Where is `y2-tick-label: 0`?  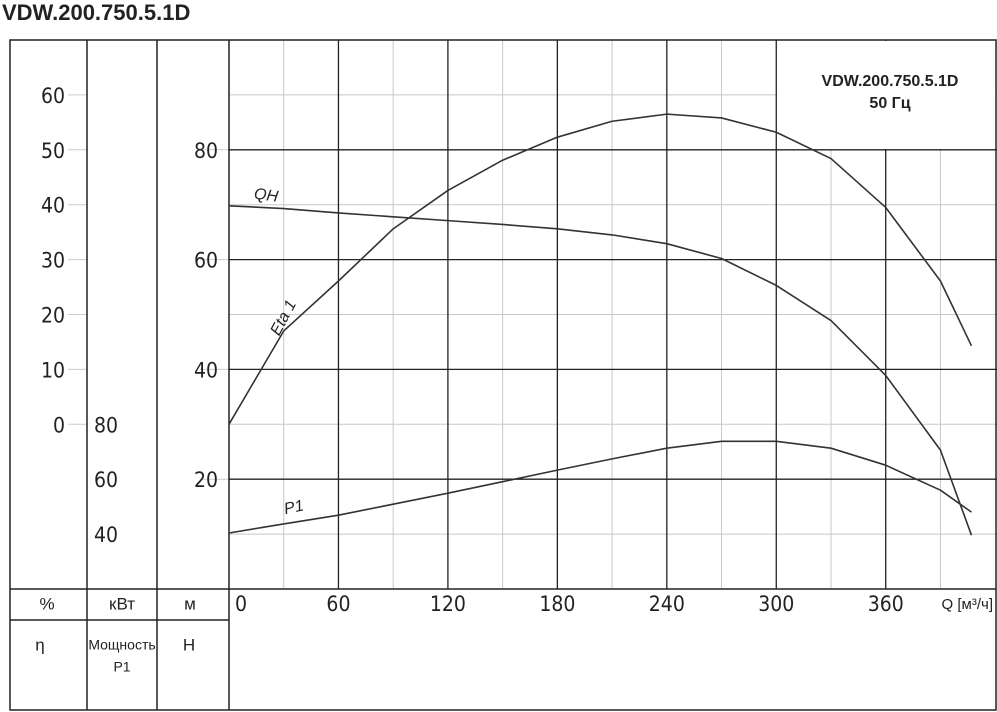
y2-tick-label: 0 is located at coordinates (59, 425).